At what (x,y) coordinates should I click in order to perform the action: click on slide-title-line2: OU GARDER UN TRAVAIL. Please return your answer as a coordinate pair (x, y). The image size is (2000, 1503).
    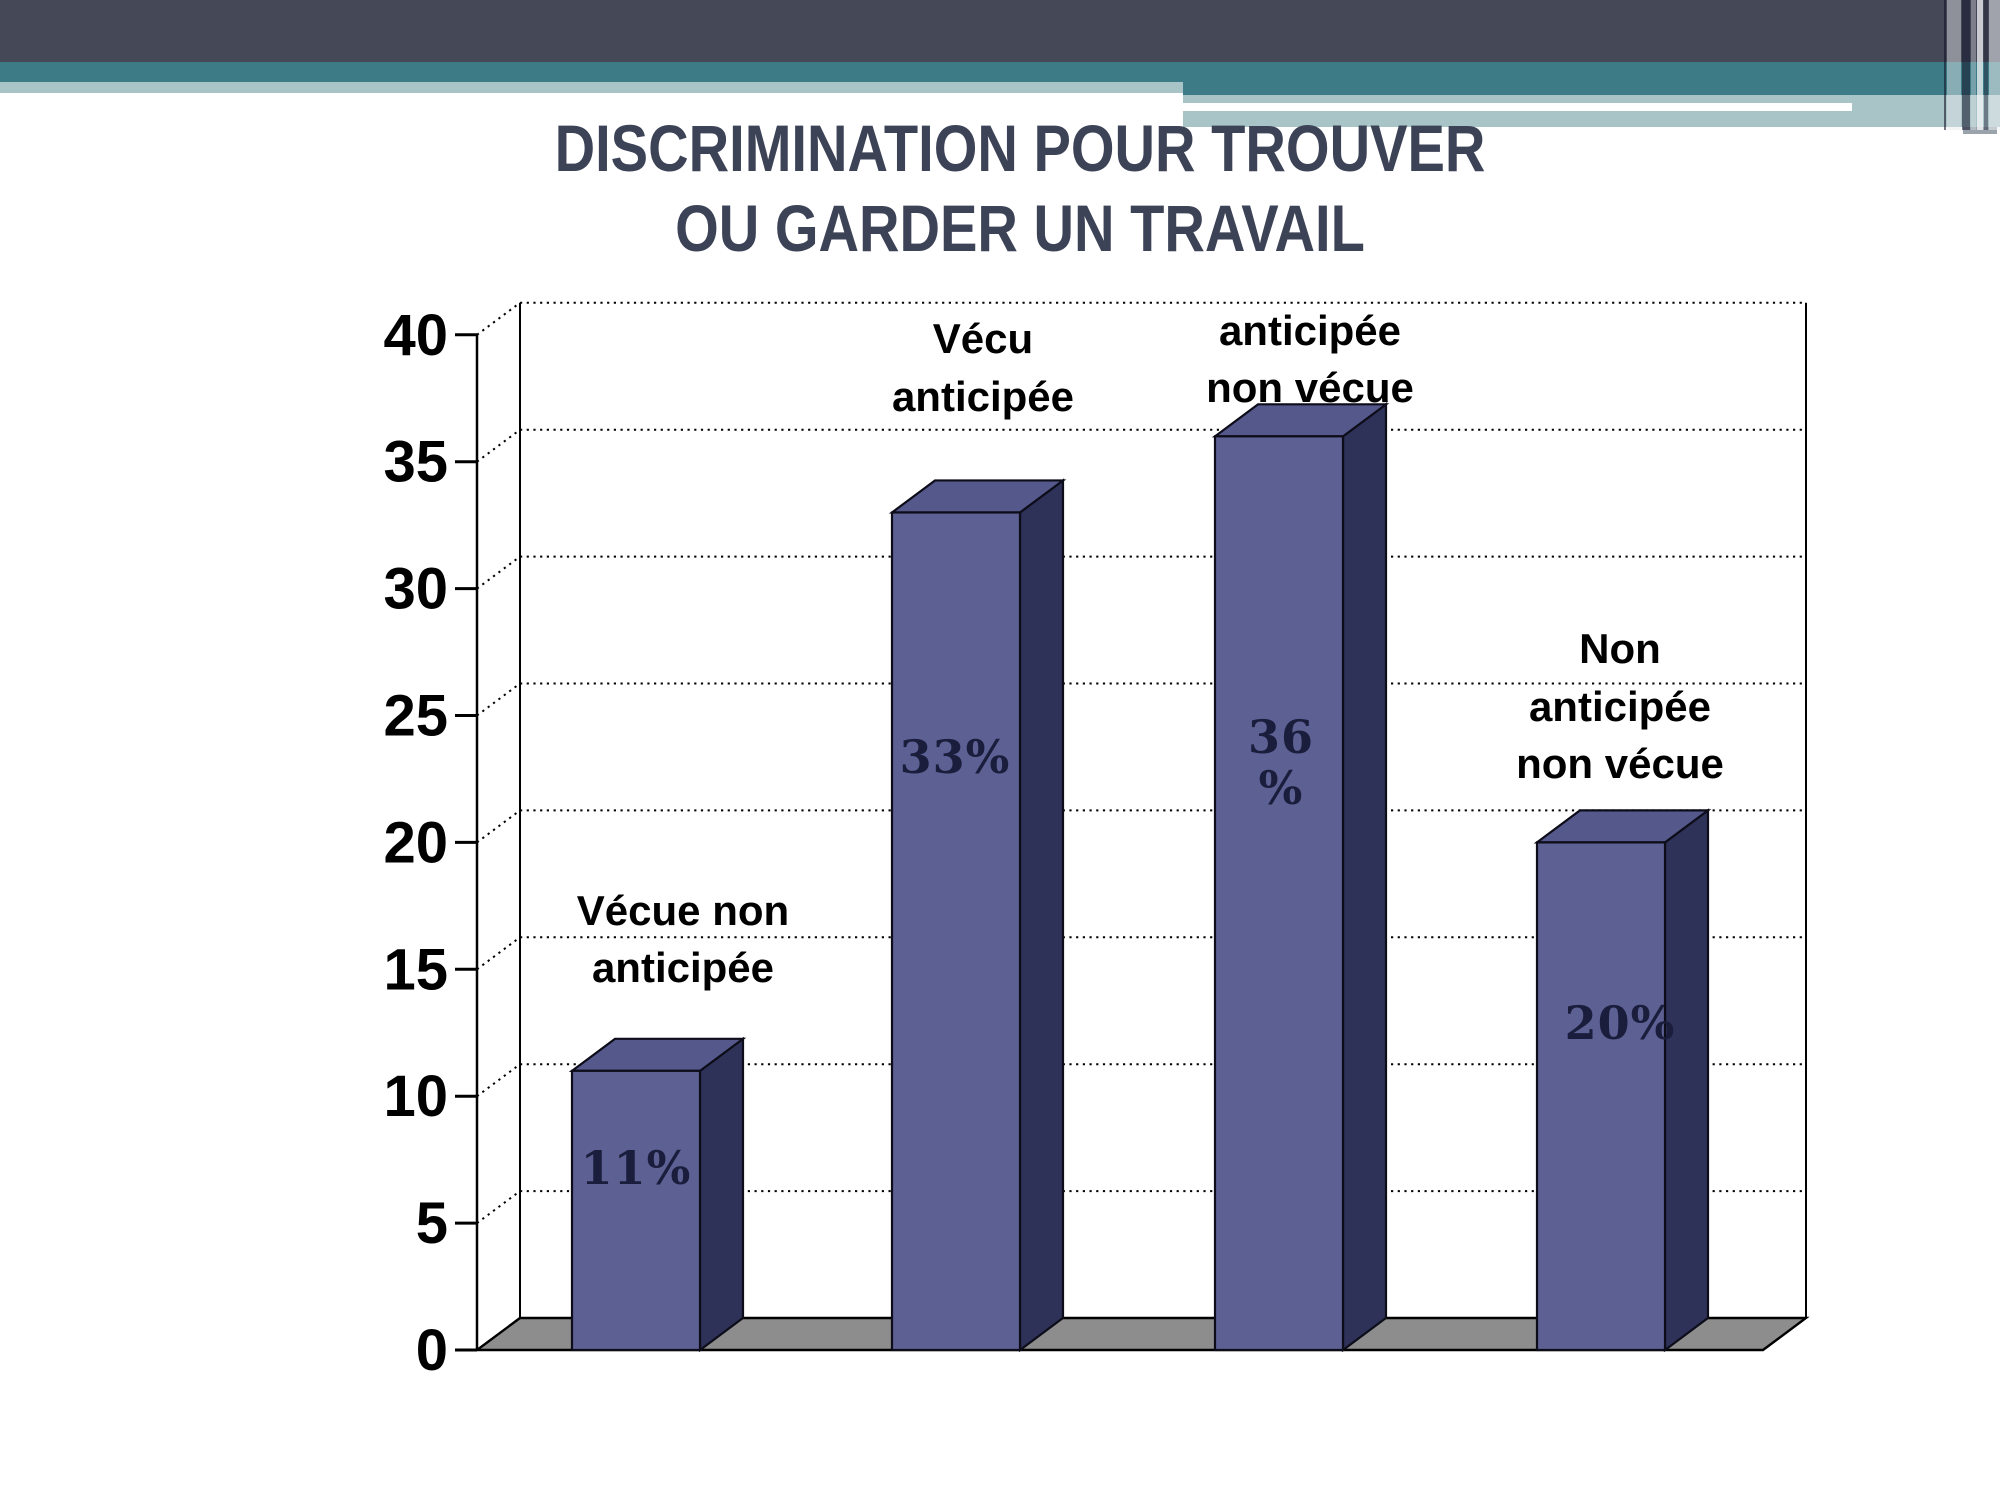
    Looking at the image, I should click on (1020, 228).